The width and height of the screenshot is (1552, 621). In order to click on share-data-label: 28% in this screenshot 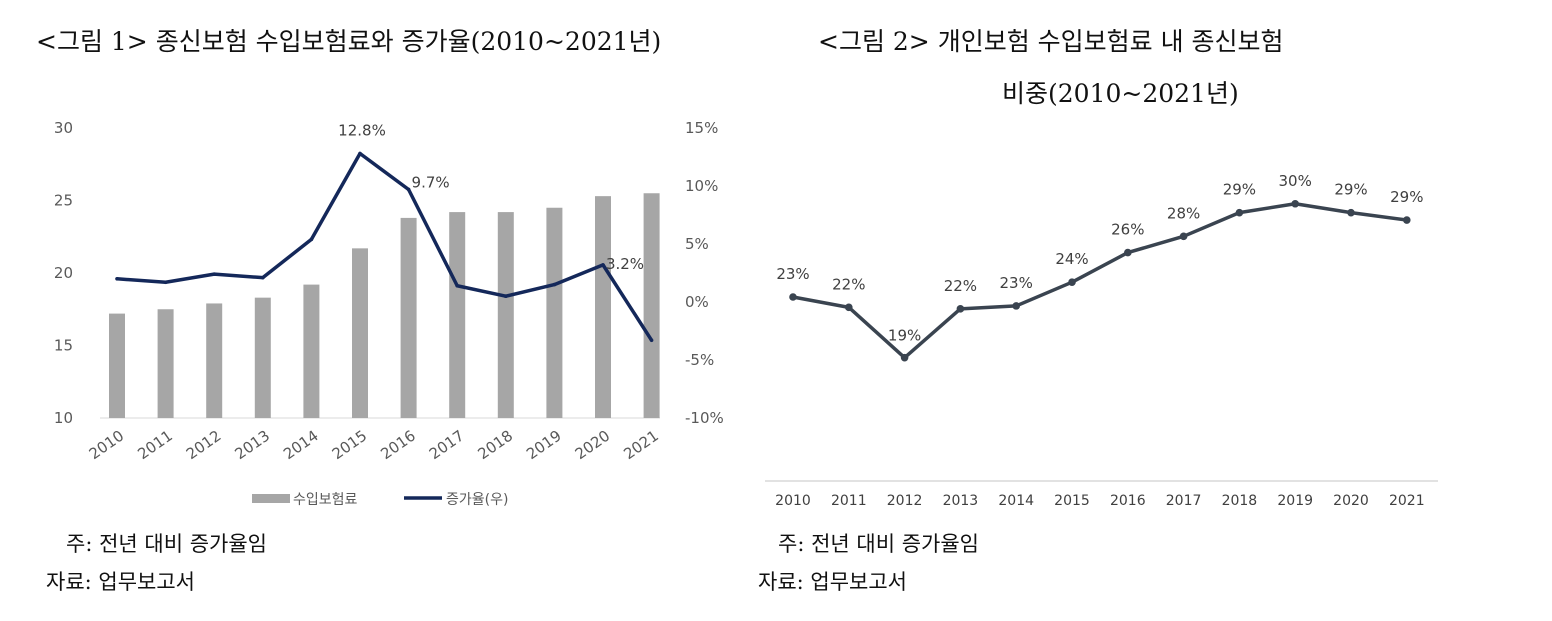, I will do `click(1183, 213)`.